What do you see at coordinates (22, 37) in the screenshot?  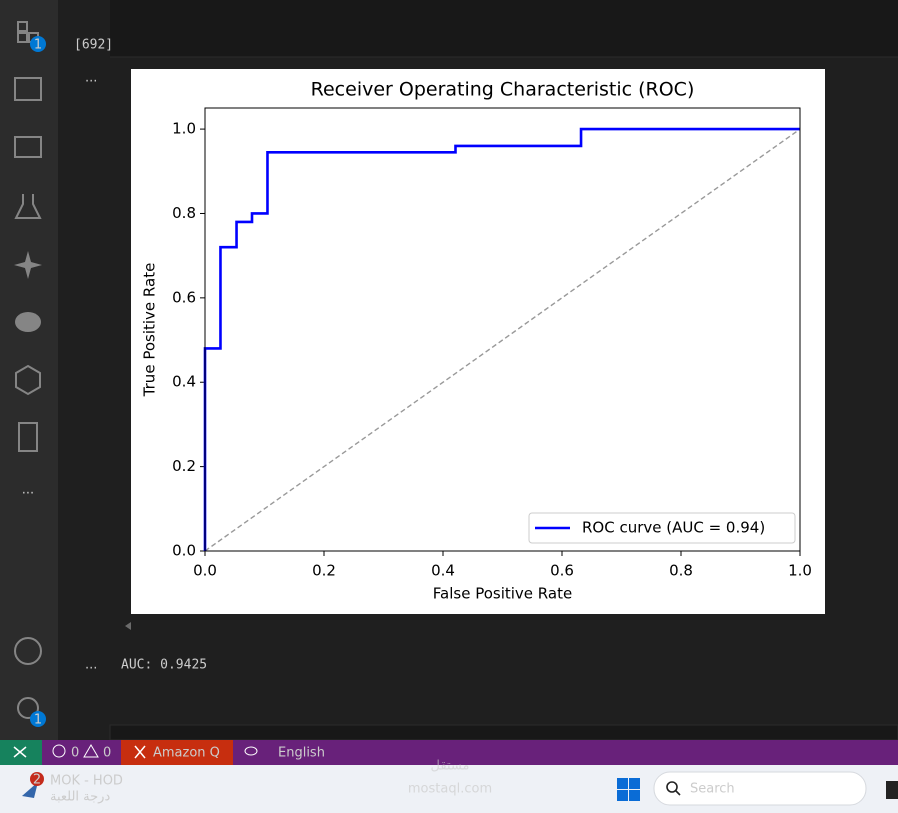 I see `extensions-icon-part` at bounding box center [22, 37].